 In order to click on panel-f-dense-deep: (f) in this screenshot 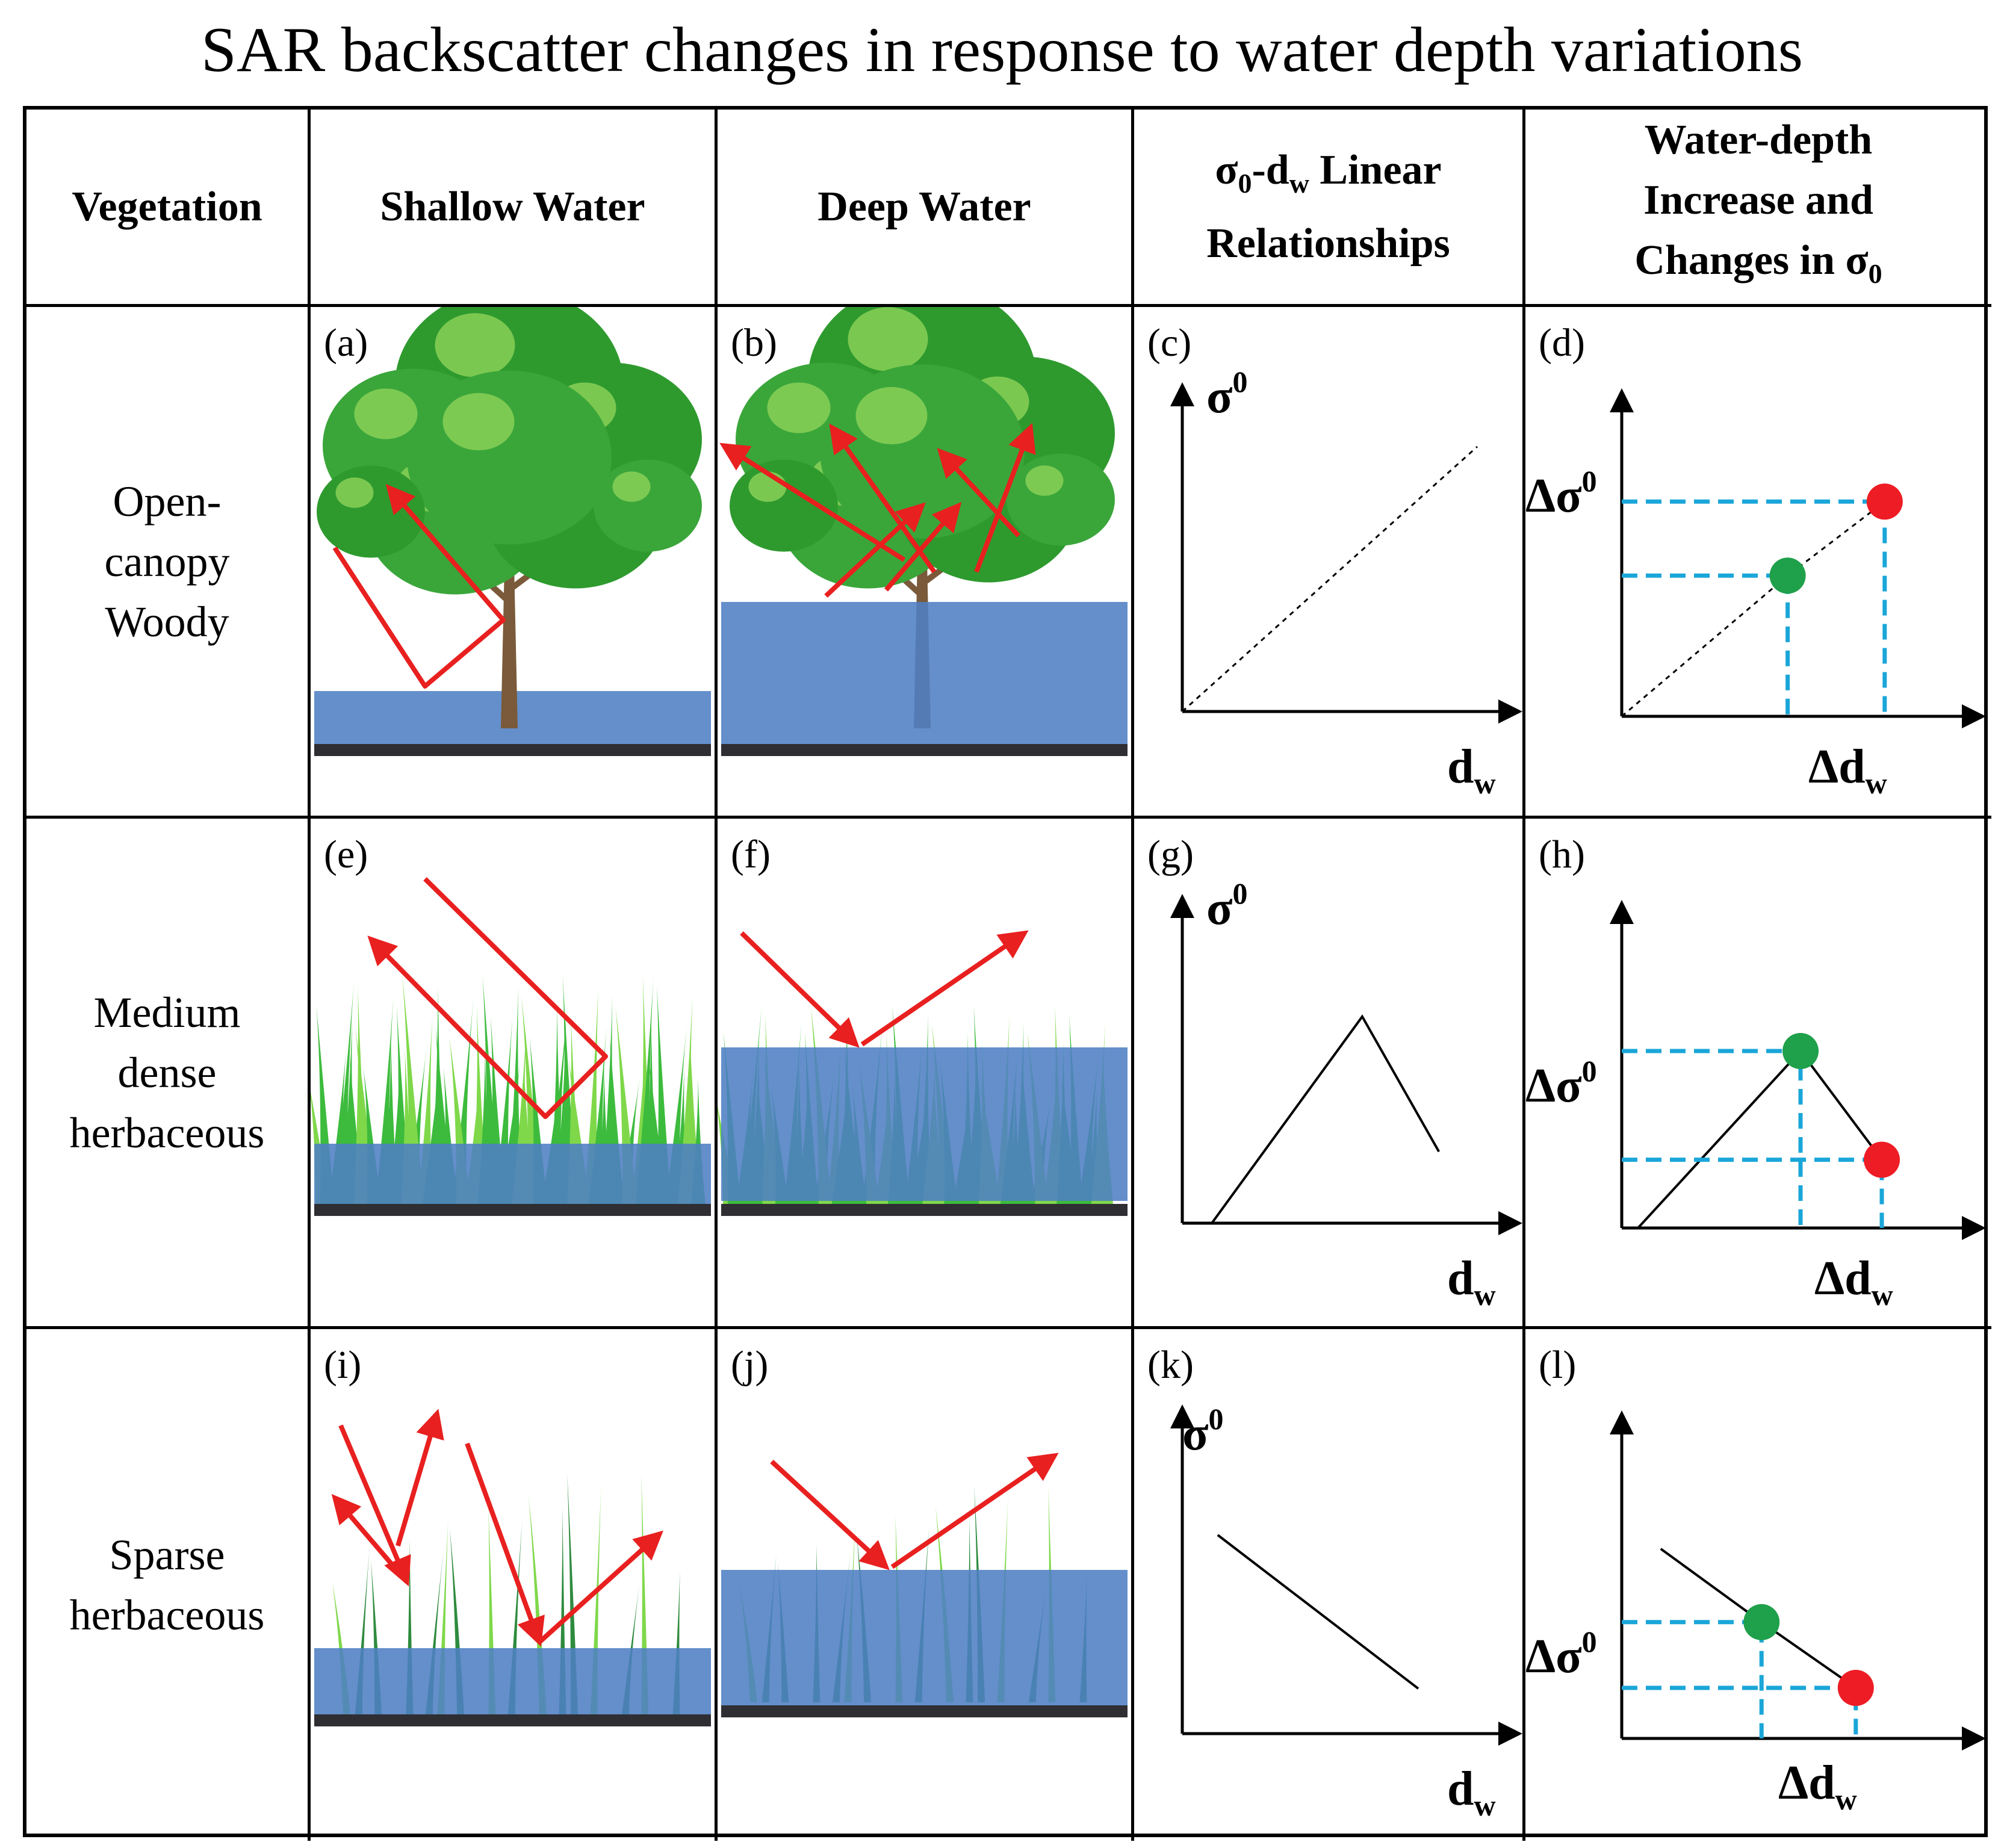, I will do `click(926, 1074)`.